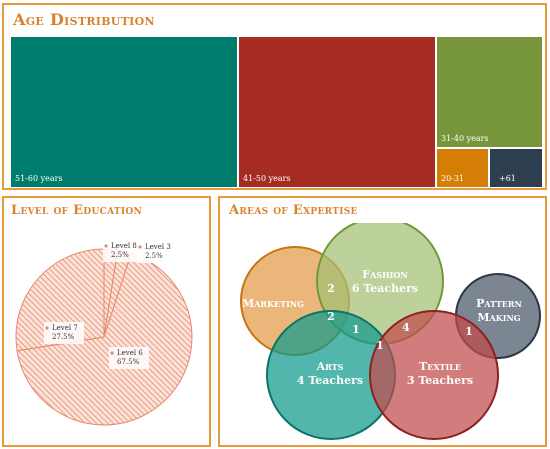  What do you see at coordinates (385, 288) in the screenshot?
I see `venn-label-fashion: 6 Teachers` at bounding box center [385, 288].